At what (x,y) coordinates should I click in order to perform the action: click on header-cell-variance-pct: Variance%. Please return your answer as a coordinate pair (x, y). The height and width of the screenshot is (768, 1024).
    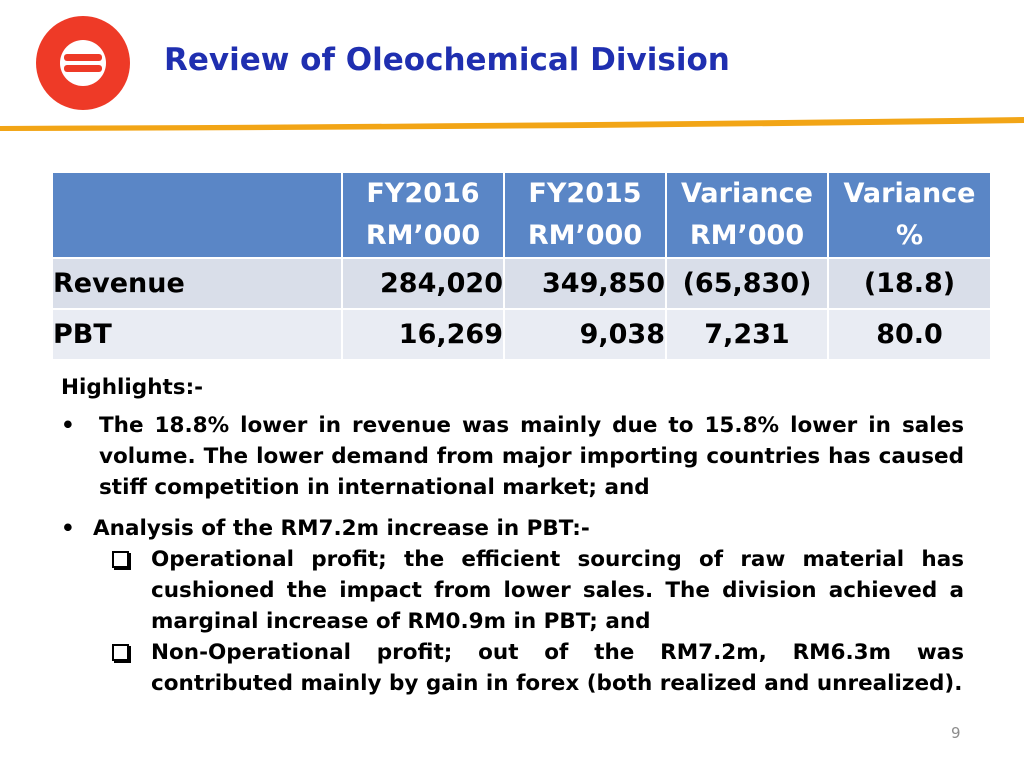
    Looking at the image, I should click on (909, 215).